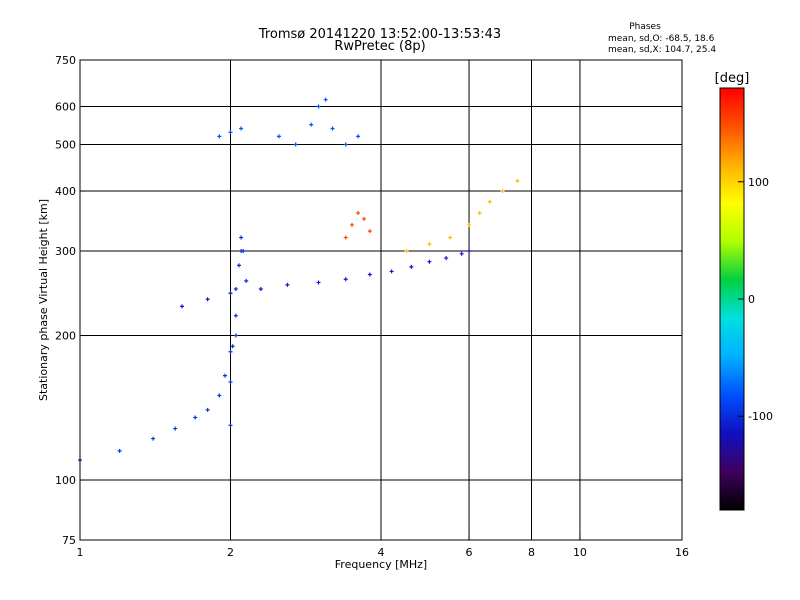 The width and height of the screenshot is (800, 600). I want to click on colorbar-tick-label: -100, so click(760, 416).